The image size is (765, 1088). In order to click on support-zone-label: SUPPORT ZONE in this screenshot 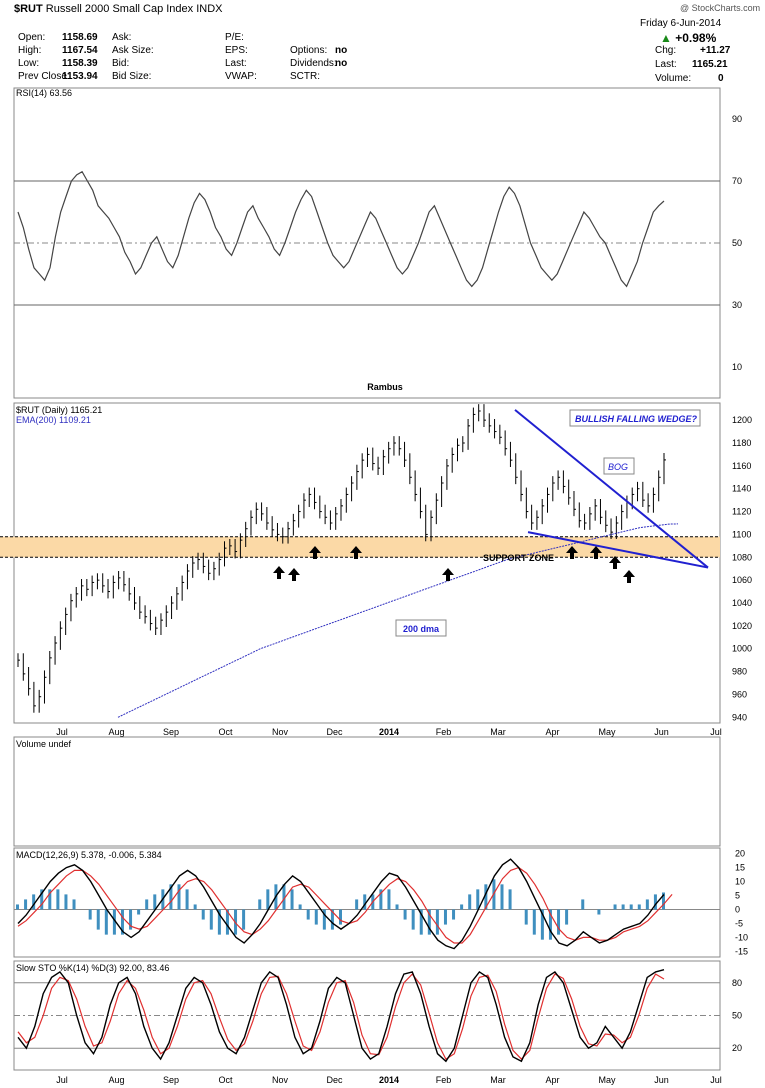, I will do `click(518, 558)`.